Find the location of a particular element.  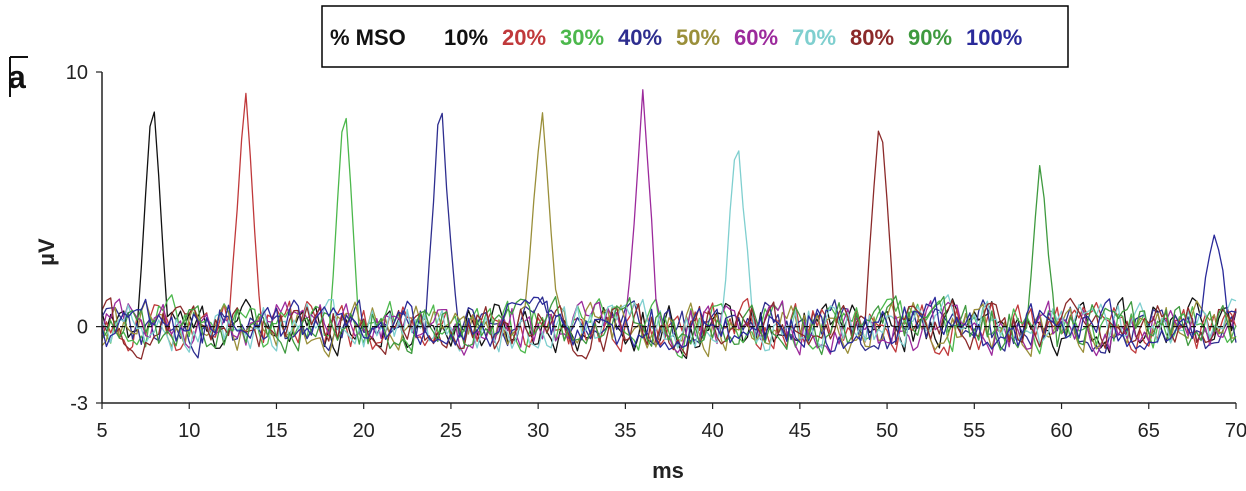

x-tick-label: 30 is located at coordinates (538, 431).